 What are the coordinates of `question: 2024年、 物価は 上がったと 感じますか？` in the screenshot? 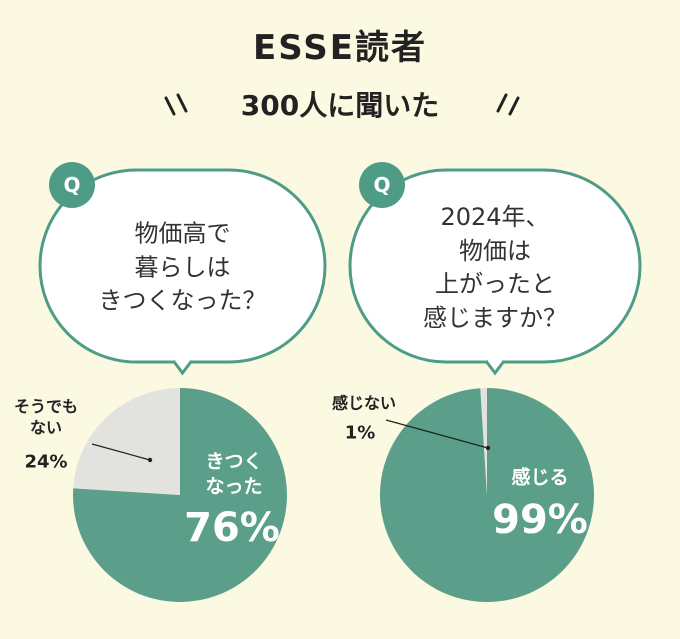 It's located at (495, 267).